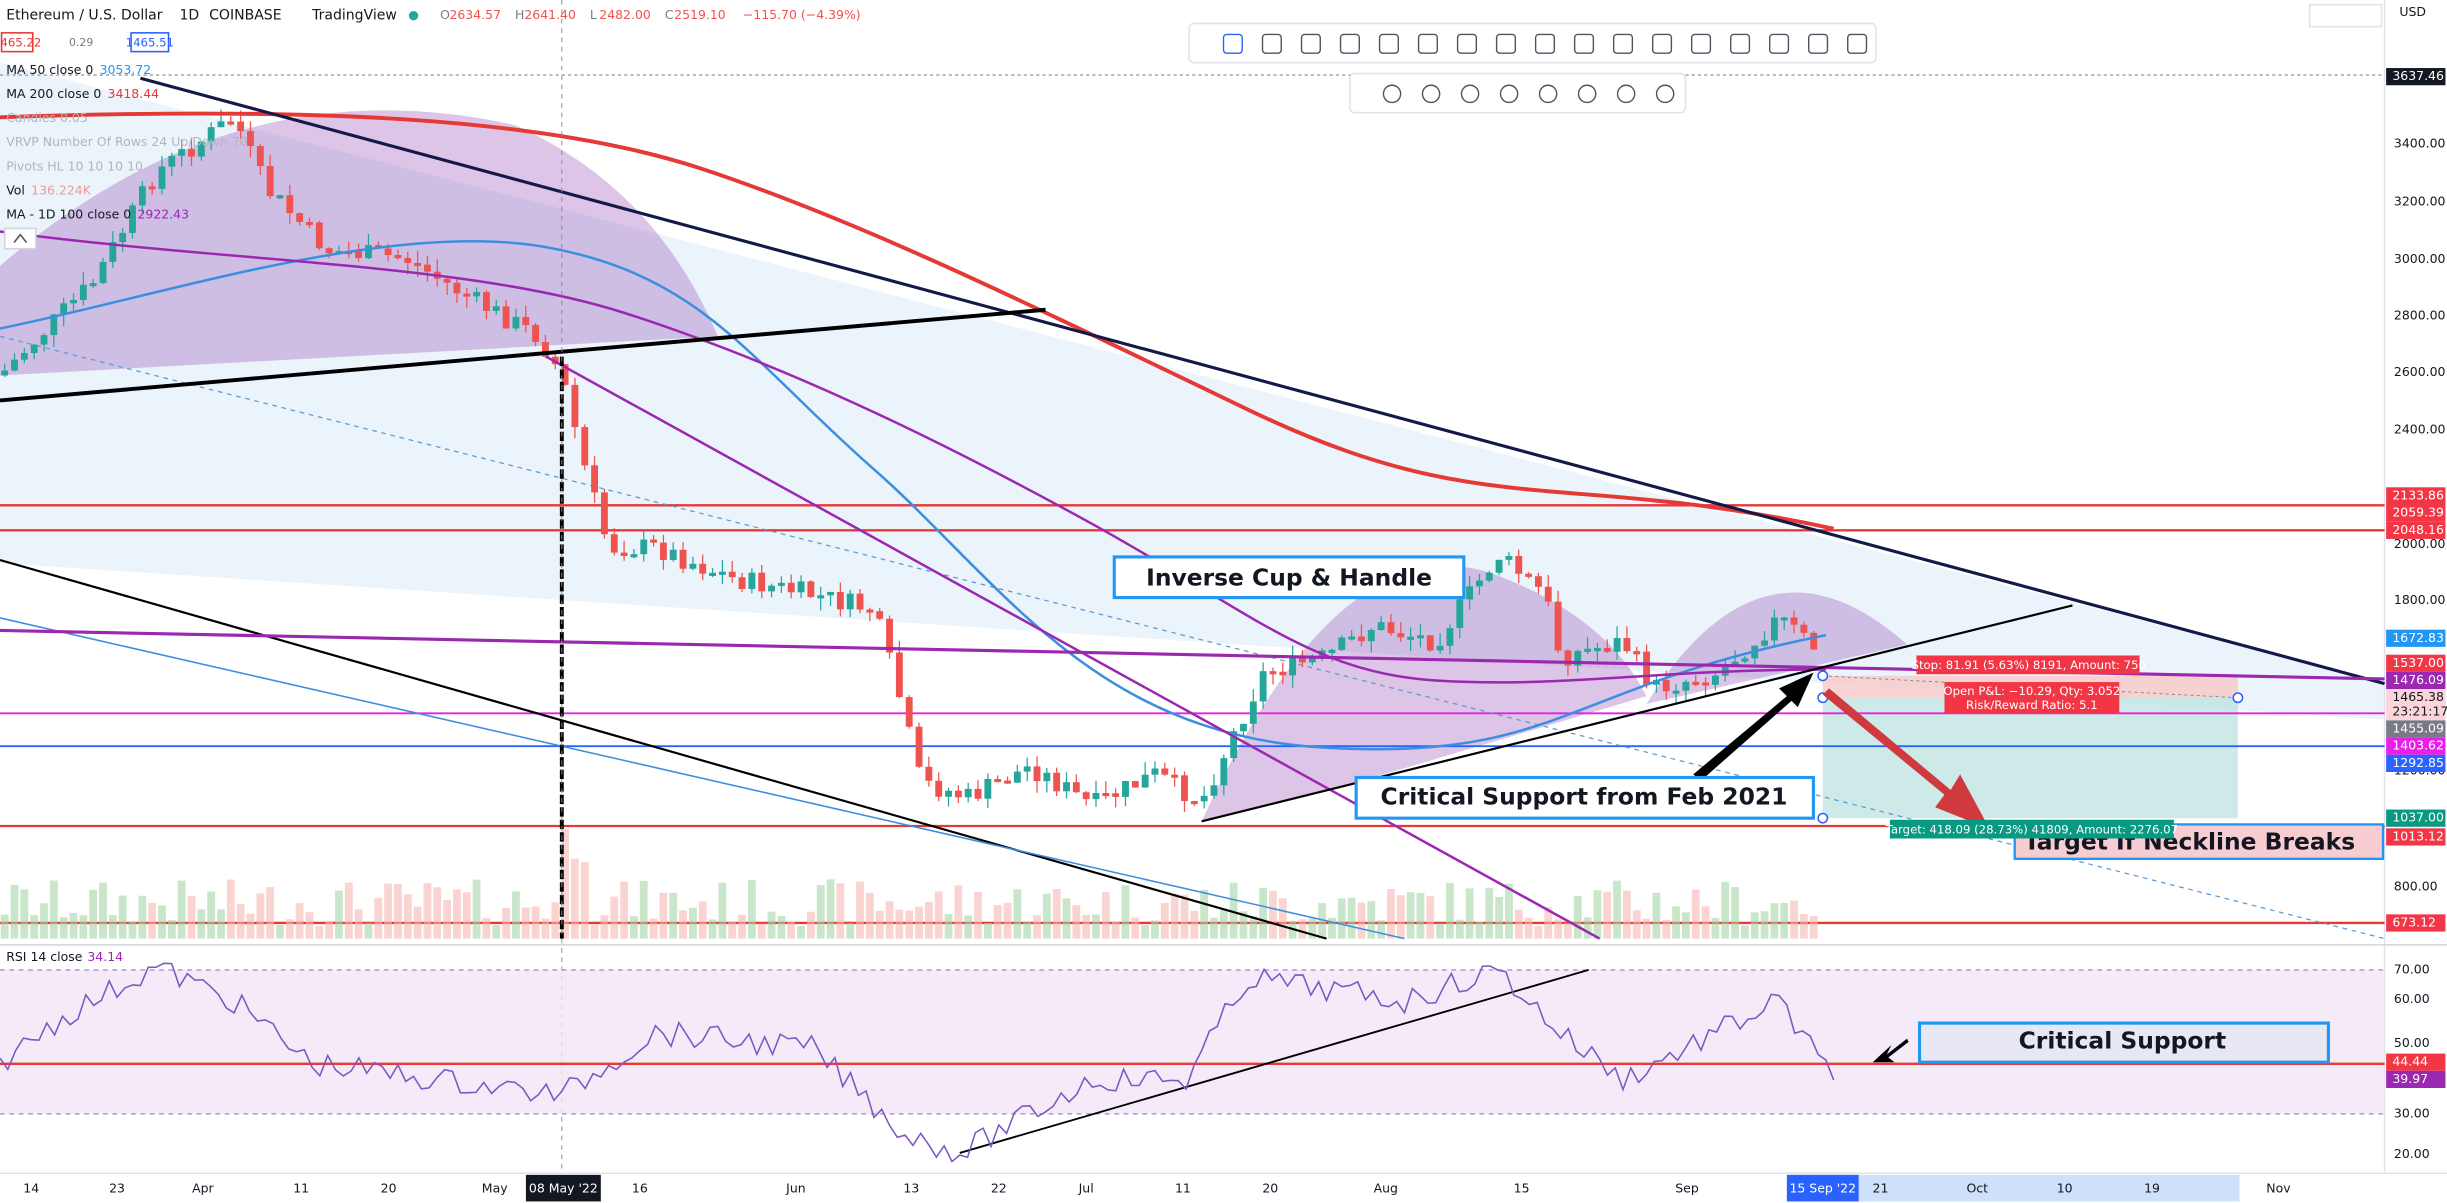 This screenshot has width=2447, height=1203. Describe the element at coordinates (53, 93) in the screenshot. I see `indicator-label: MA 200 close 0` at that location.